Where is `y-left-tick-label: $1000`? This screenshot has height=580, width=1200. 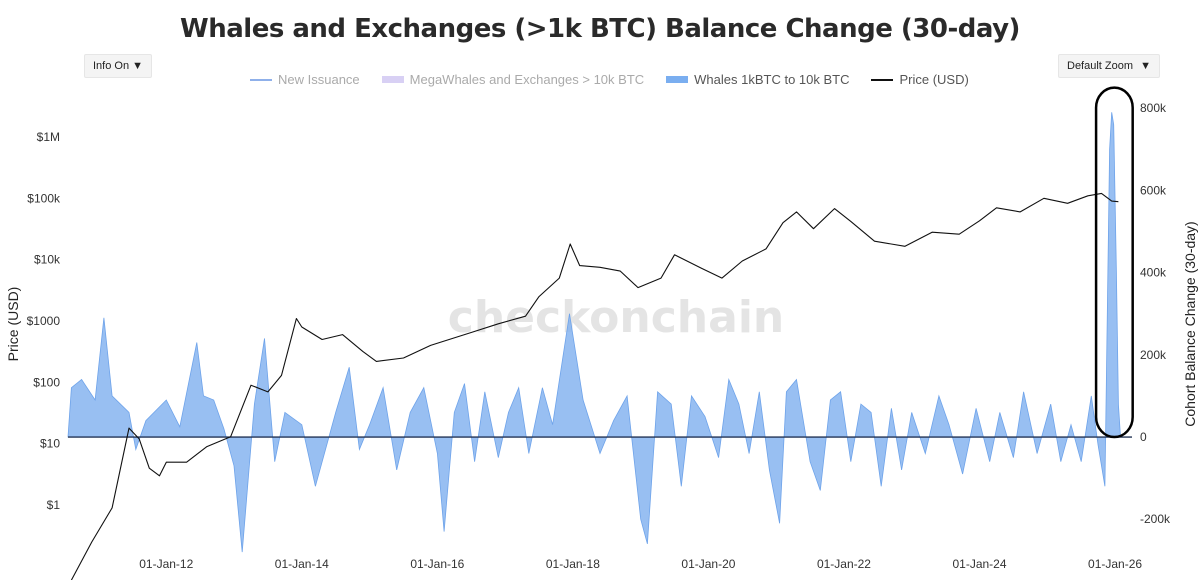
y-left-tick-label: $1000 is located at coordinates (44, 321).